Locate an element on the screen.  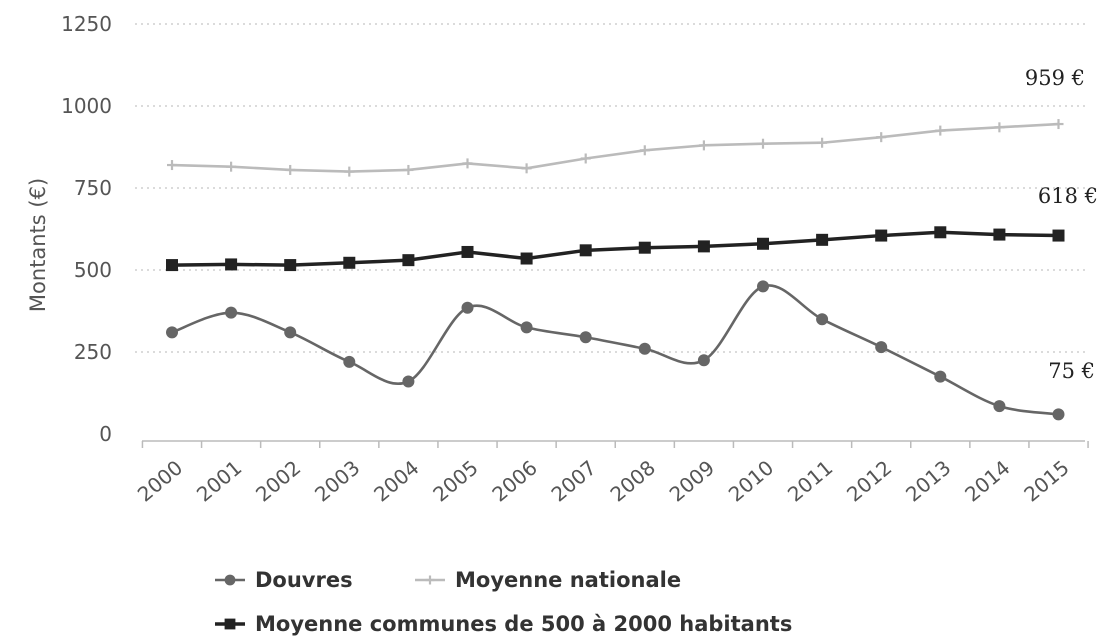
labels: 959 € 618 € 75 € is located at coordinates (1061, 224).